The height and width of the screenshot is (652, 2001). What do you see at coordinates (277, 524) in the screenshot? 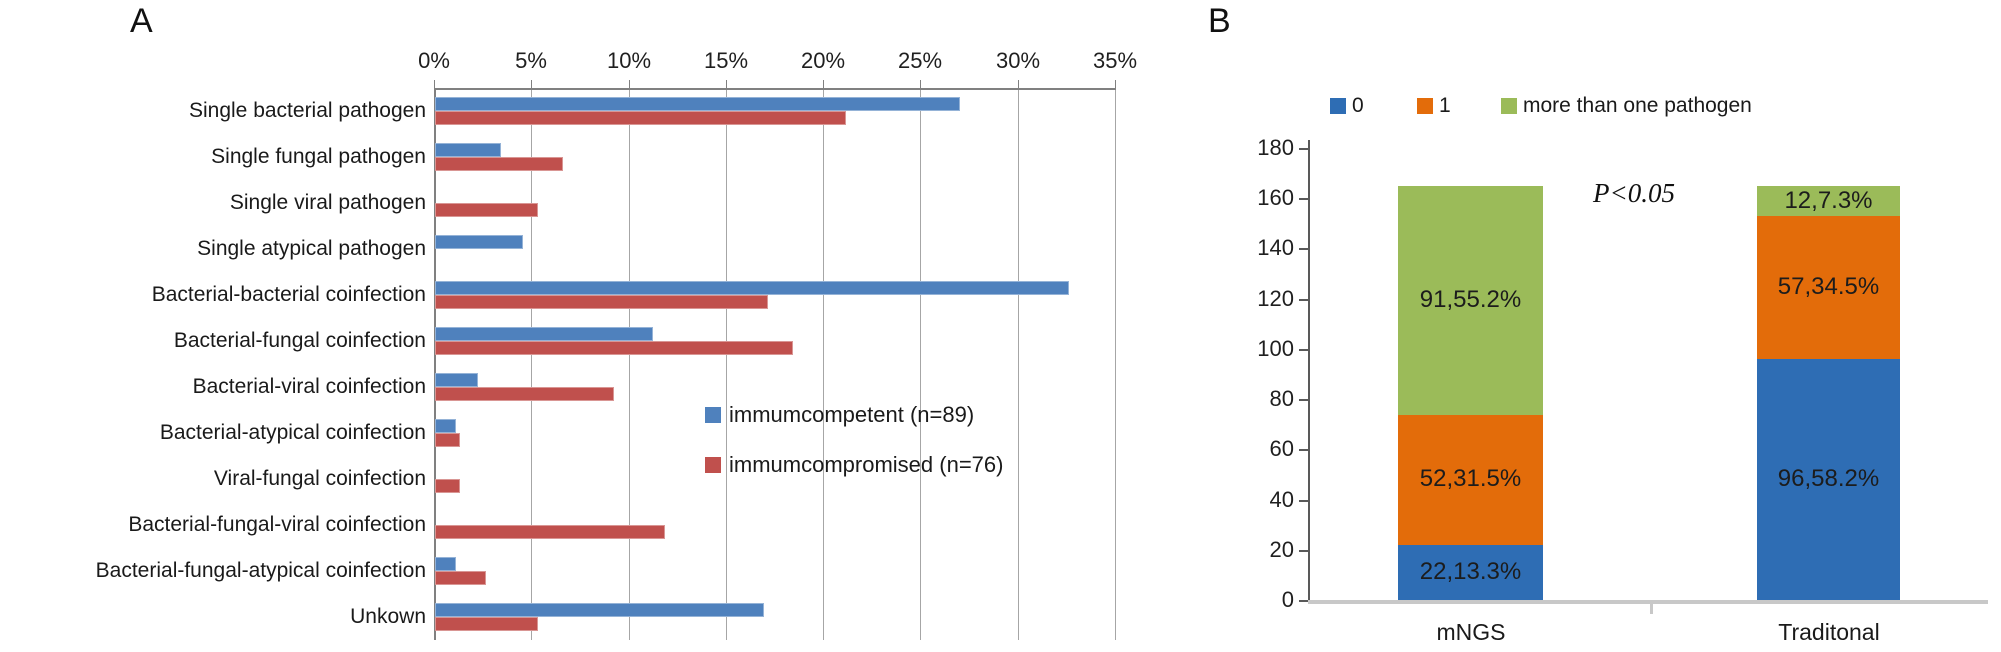
I see `category-label: Bacterial-fungal-viral coinfection` at bounding box center [277, 524].